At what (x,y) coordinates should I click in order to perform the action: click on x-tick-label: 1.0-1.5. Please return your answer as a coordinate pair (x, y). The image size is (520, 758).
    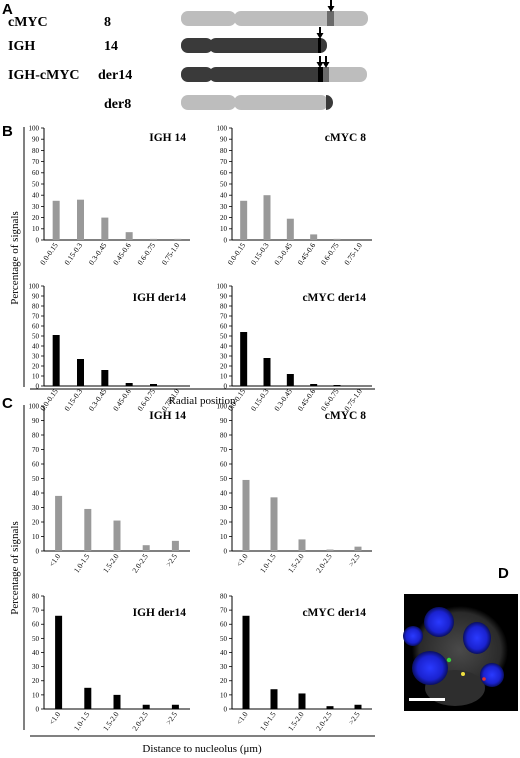
    Looking at the image, I should click on (82, 721).